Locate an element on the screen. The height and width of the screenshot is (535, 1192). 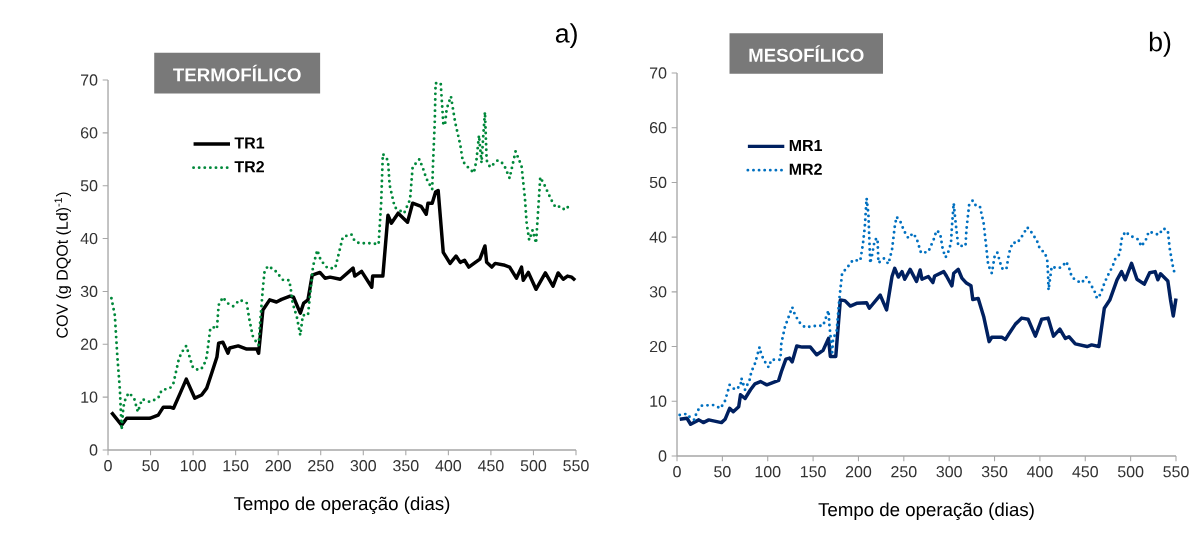
text: a) is located at coordinates (566, 36).